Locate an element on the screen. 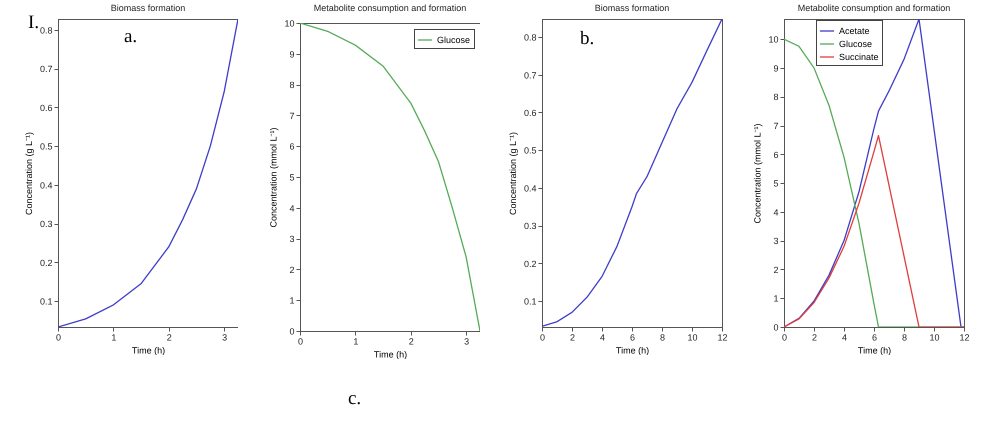 The image size is (992, 427). text: I. is located at coordinates (34, 23).